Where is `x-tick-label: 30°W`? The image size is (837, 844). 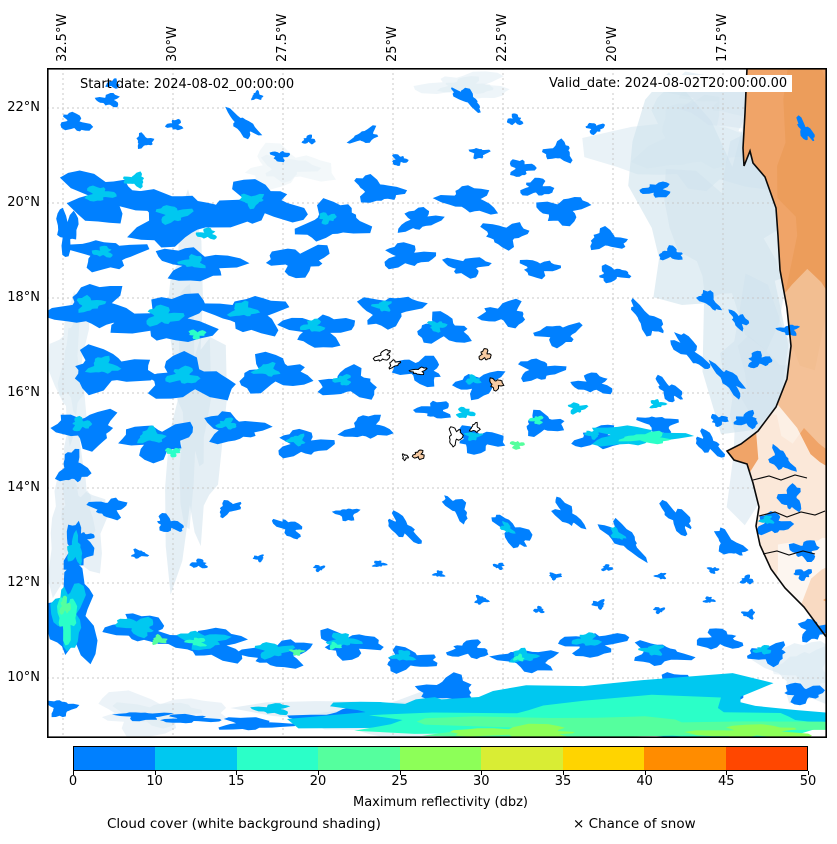
x-tick-label: 30°W is located at coordinates (172, 44).